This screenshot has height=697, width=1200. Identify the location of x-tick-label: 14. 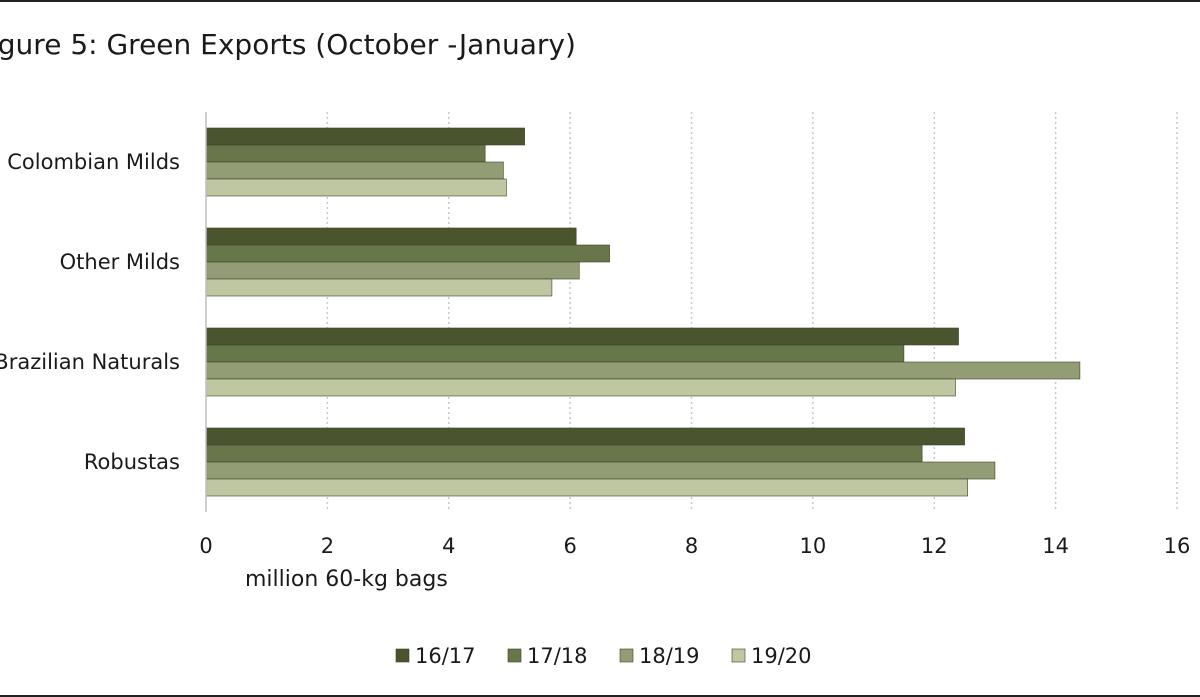
(1055, 546).